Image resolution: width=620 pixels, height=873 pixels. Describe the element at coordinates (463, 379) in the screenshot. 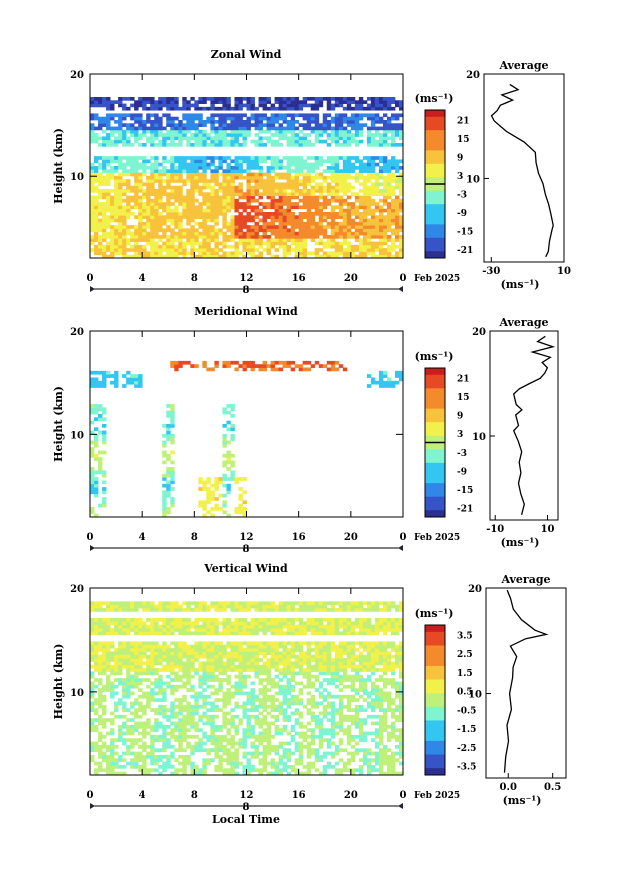

I see `colorbar-tick-label: 21` at that location.